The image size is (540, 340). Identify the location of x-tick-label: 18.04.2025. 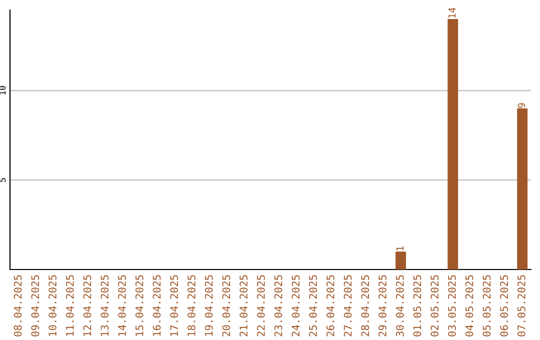
(192, 305).